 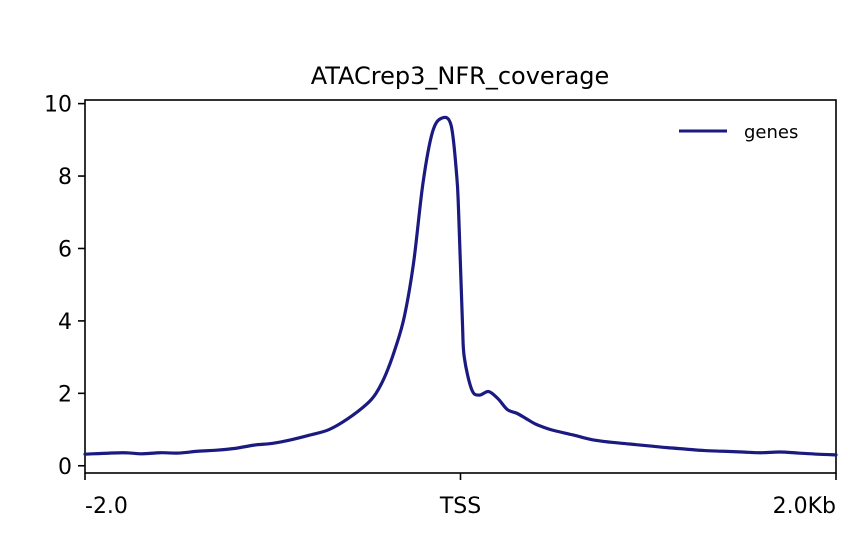 What do you see at coordinates (58, 105) in the screenshot?
I see `y-tick-label: 10` at bounding box center [58, 105].